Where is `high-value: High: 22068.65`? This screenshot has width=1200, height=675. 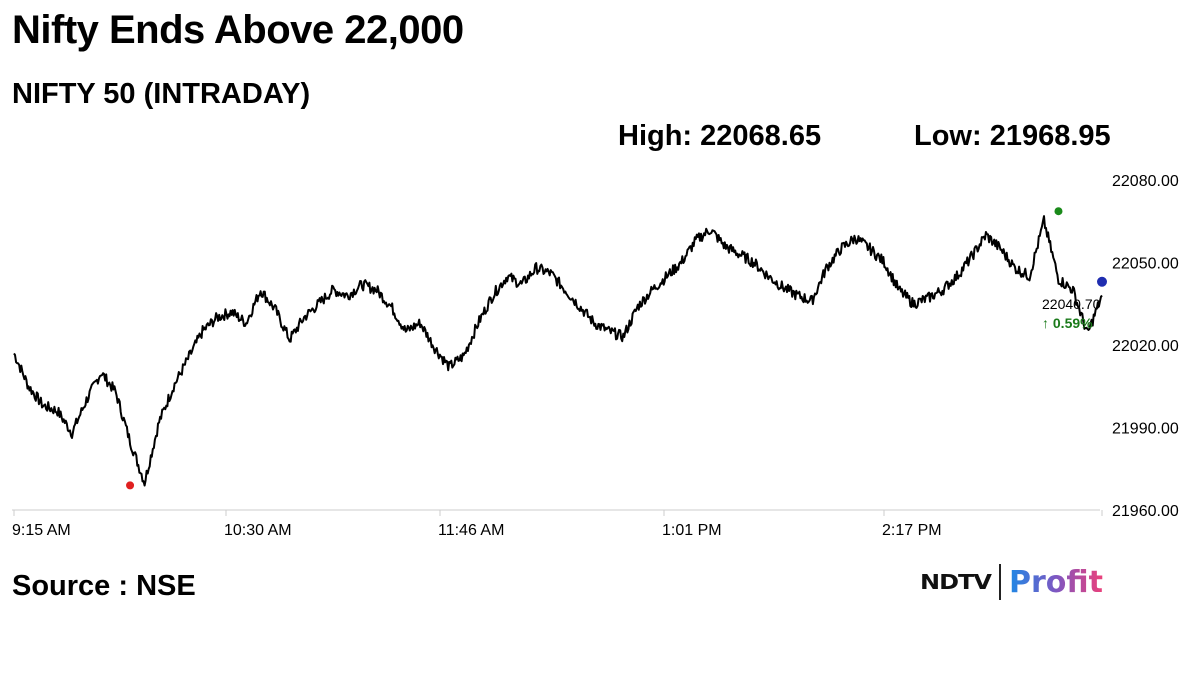
high-value: High: 22068.65 is located at coordinates (720, 136).